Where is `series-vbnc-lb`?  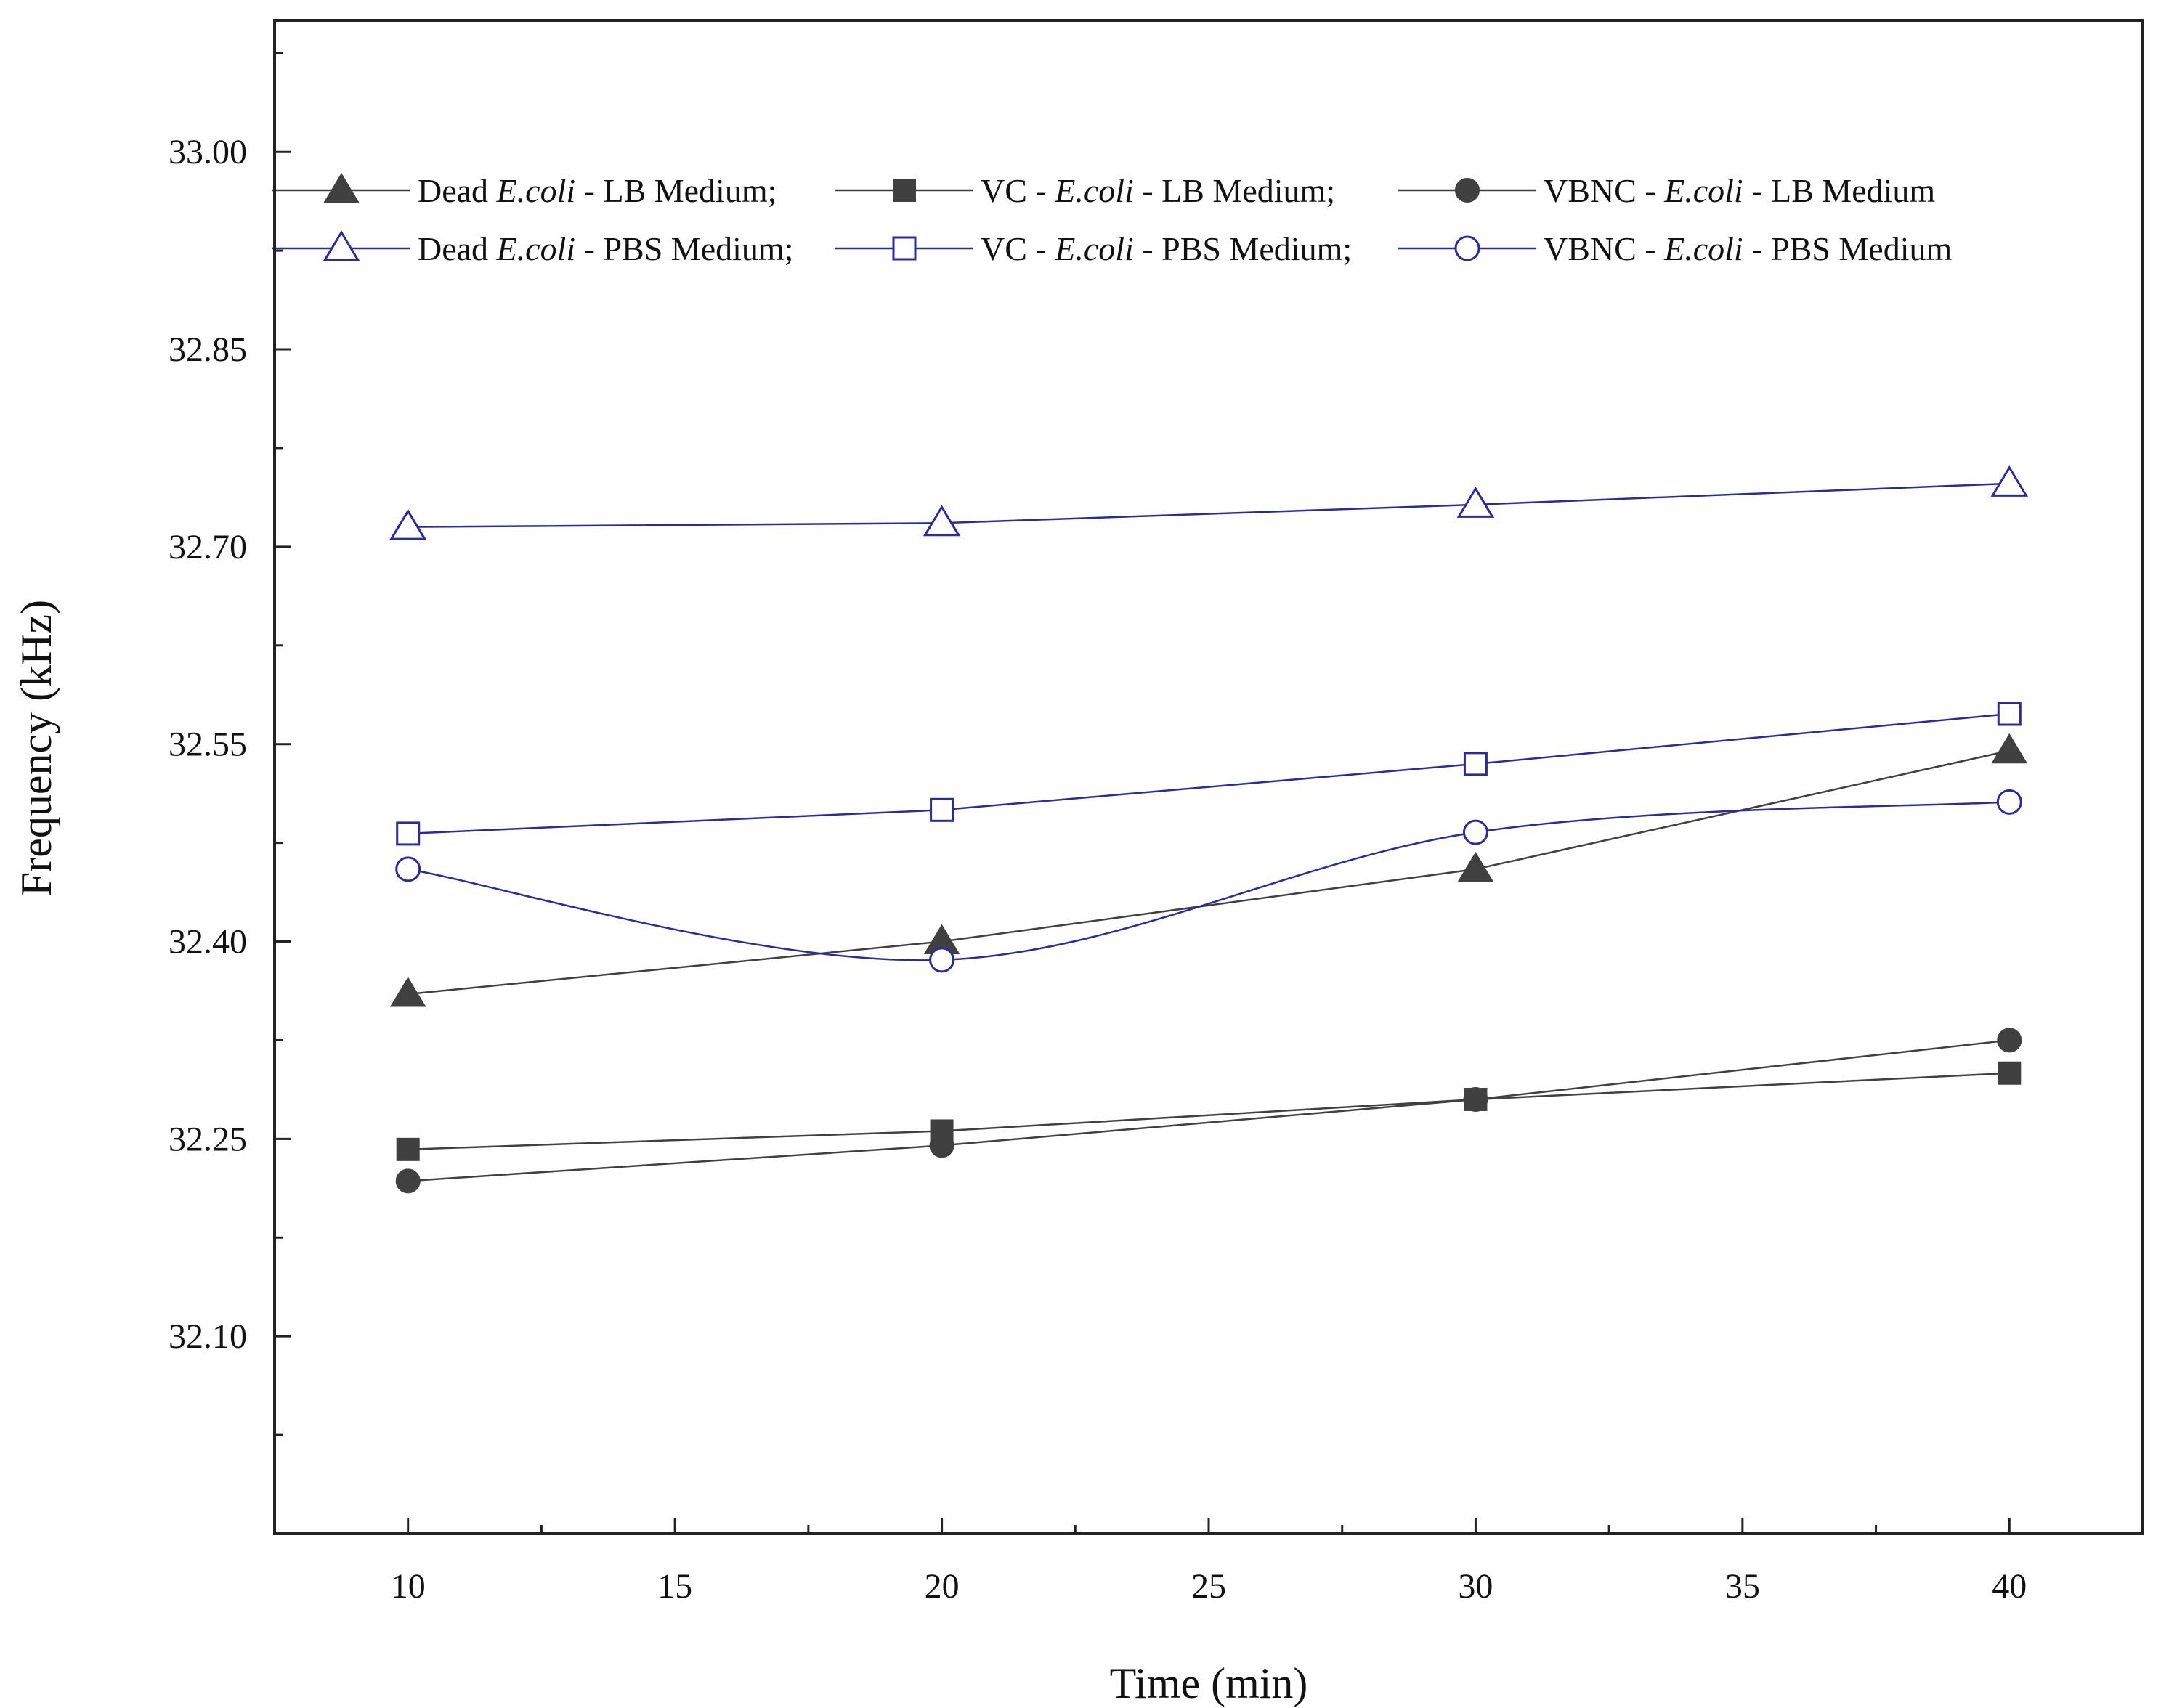 series-vbnc-lb is located at coordinates (1208, 1111).